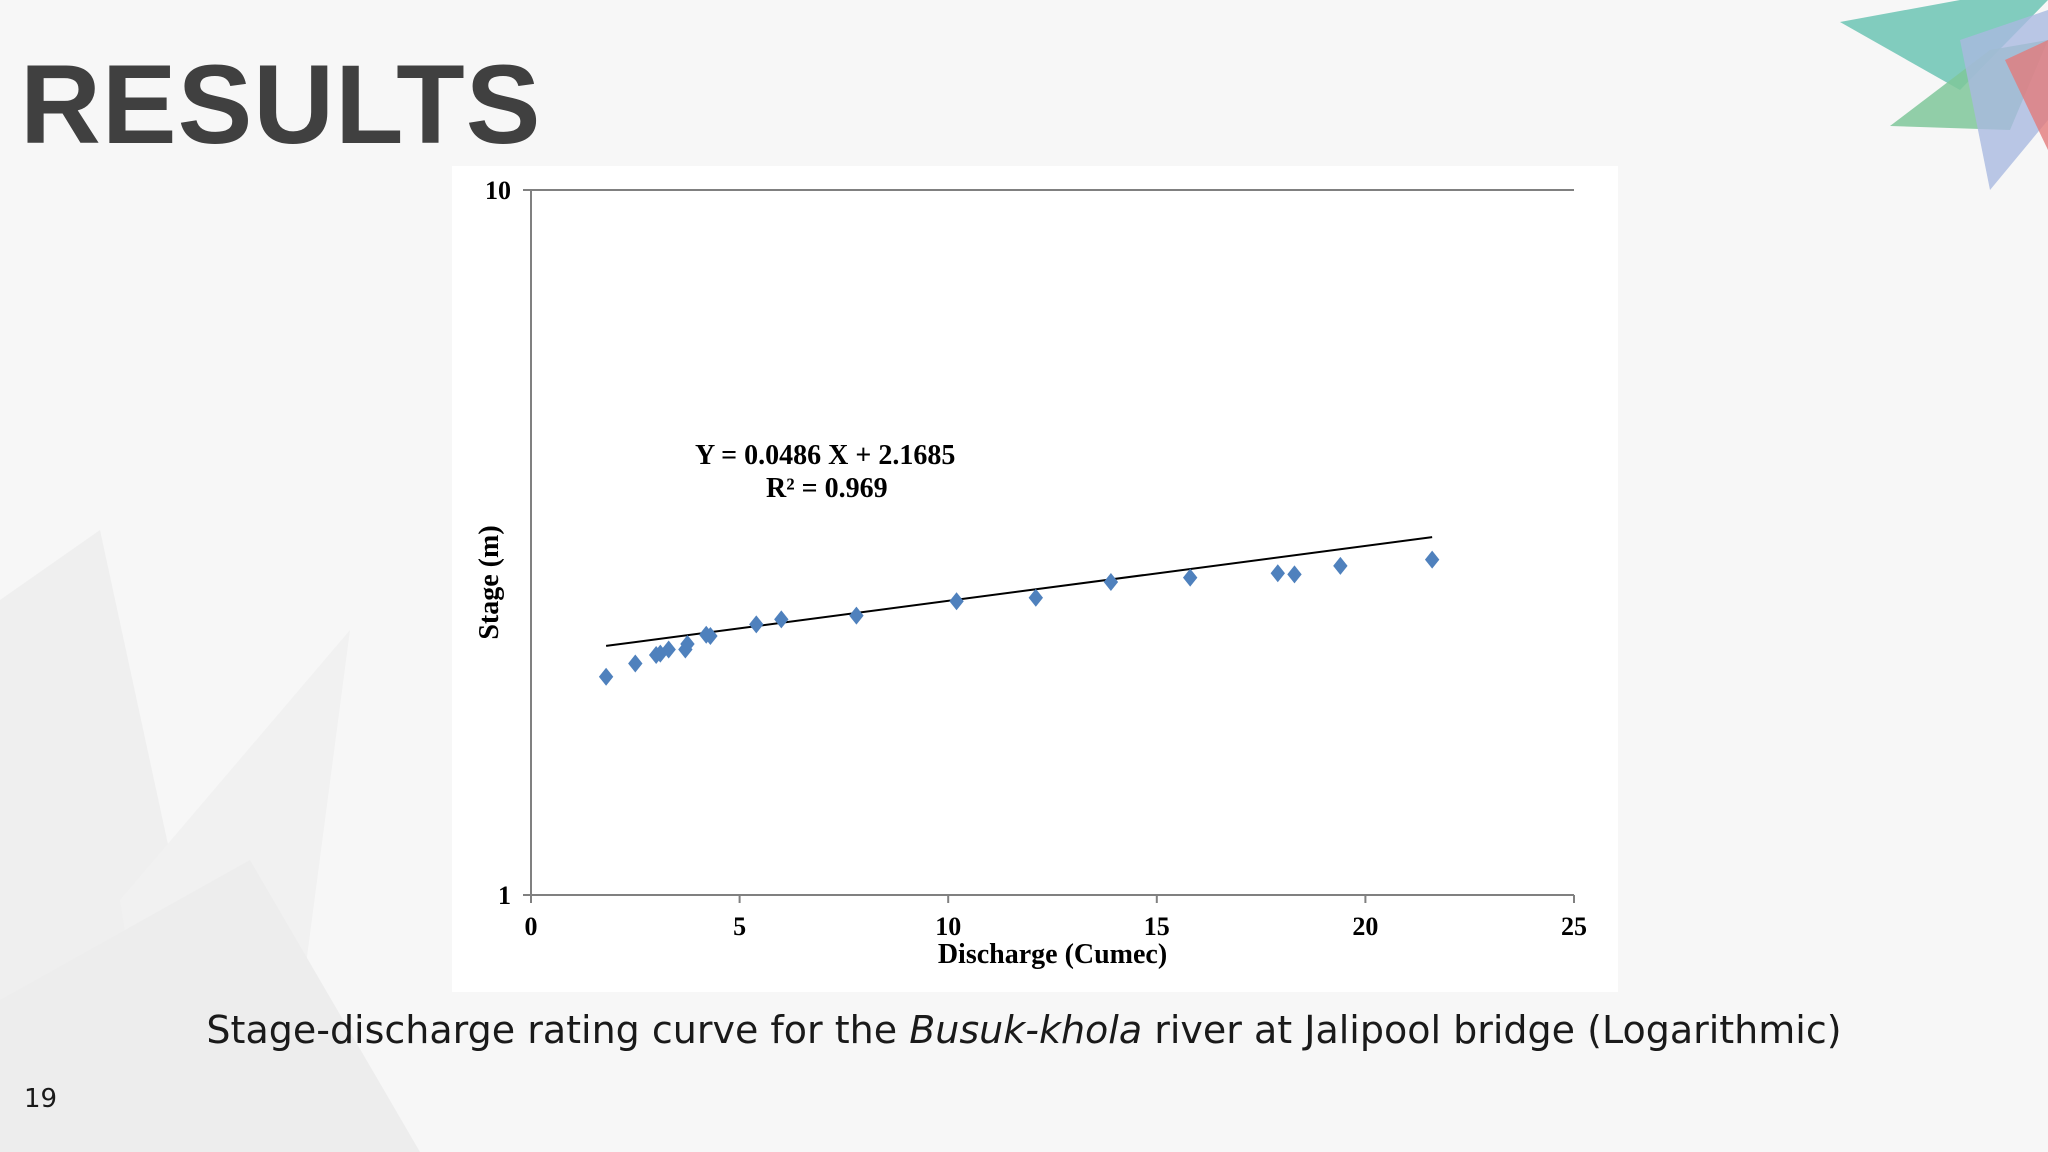  Describe the element at coordinates (1157, 926) in the screenshot. I see `x-tick-label: 15` at that location.